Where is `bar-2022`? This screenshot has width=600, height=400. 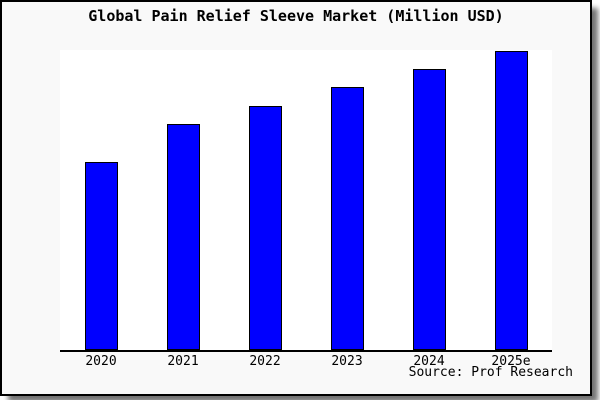
bar-2022 is located at coordinates (265, 228).